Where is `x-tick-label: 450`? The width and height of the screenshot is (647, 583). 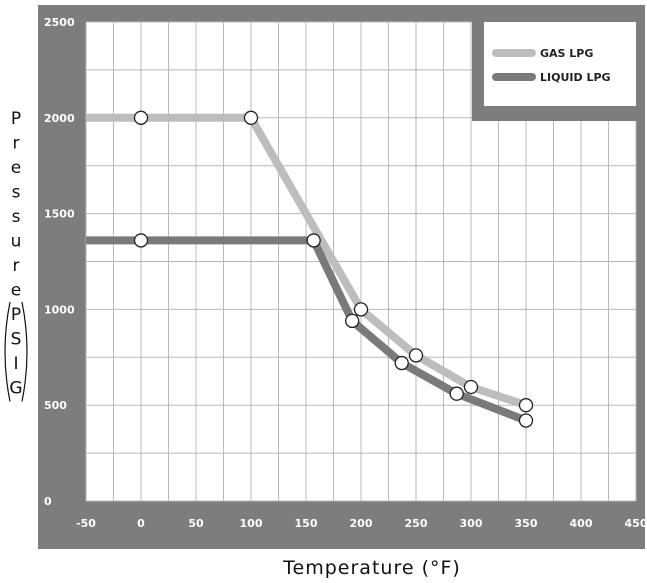 x-tick-label: 450 is located at coordinates (636, 523).